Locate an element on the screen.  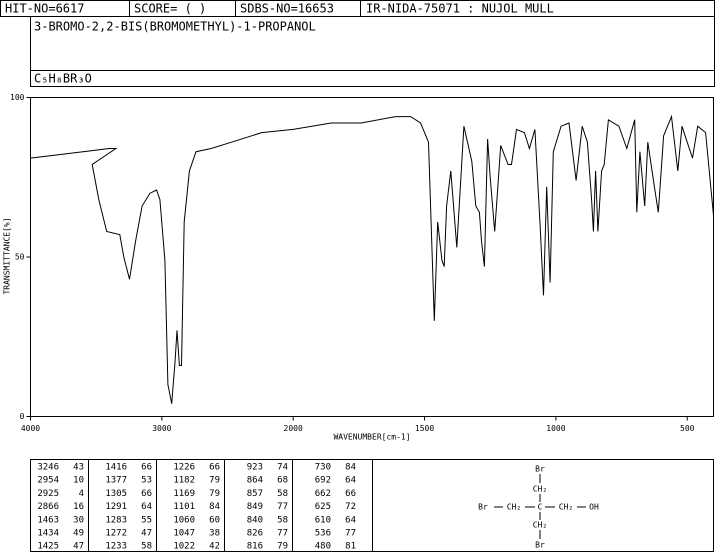
peak-wavenumber: 692 is located at coordinates (323, 481).